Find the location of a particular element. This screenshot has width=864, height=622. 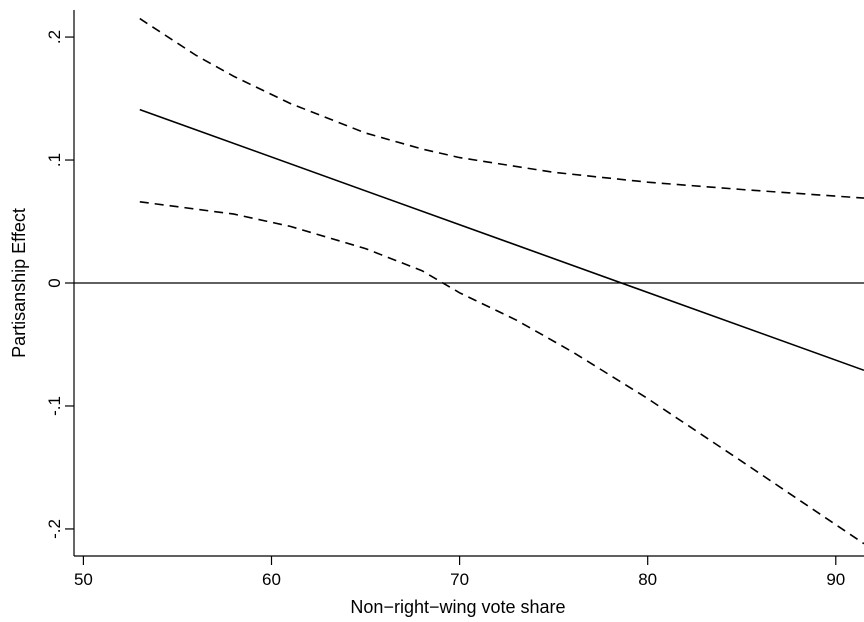

x-tick-label: 70 is located at coordinates (459, 579).